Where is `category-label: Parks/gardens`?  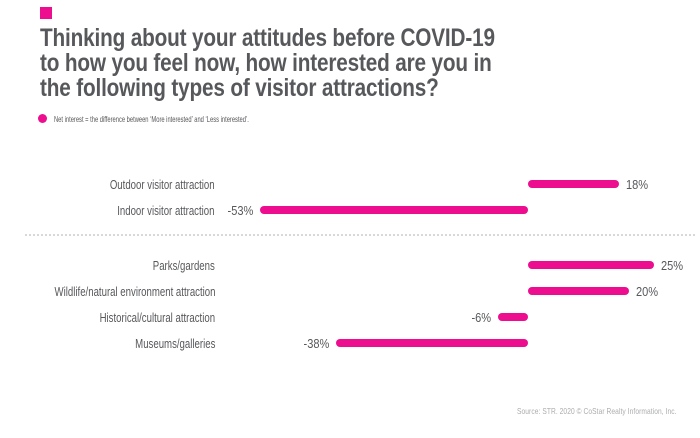
category-label: Parks/gardens is located at coordinates (107, 265).